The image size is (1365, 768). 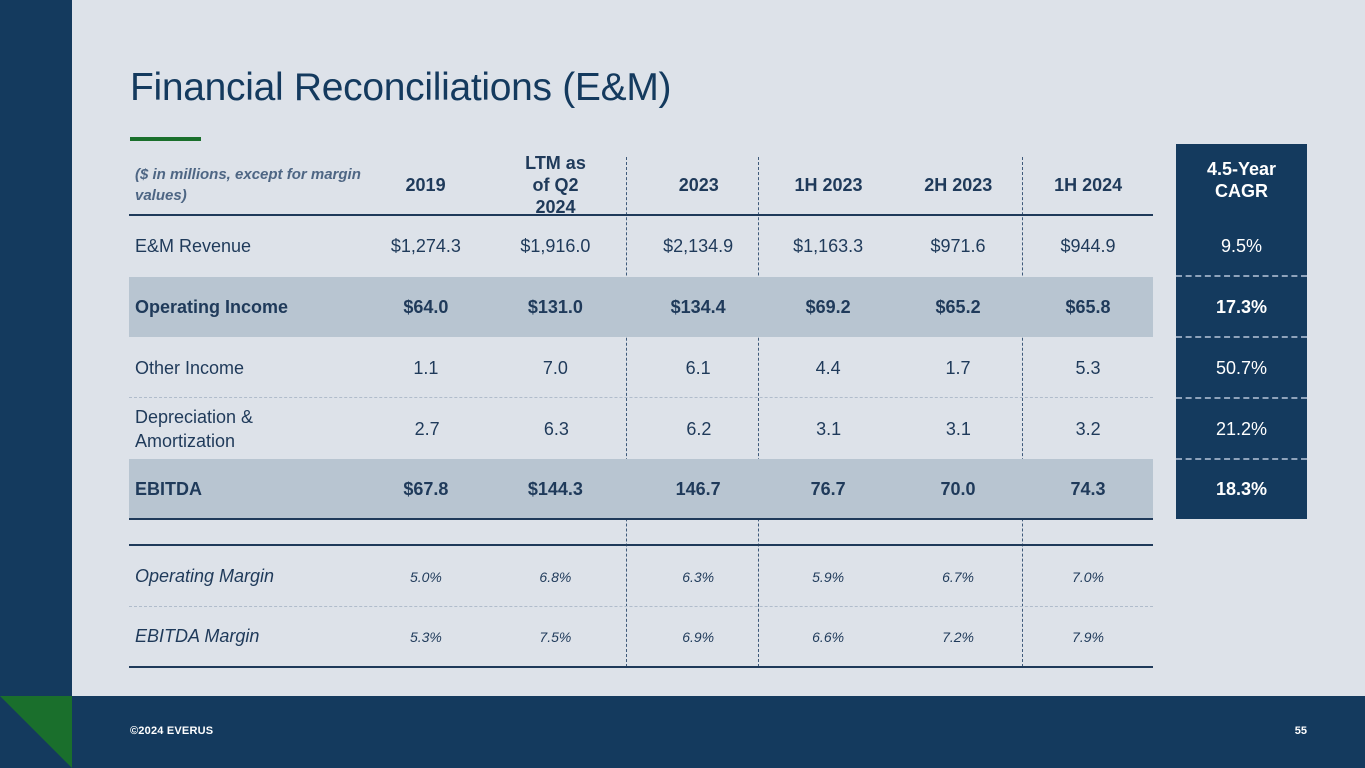 What do you see at coordinates (641, 215) in the screenshot?
I see `header-rule` at bounding box center [641, 215].